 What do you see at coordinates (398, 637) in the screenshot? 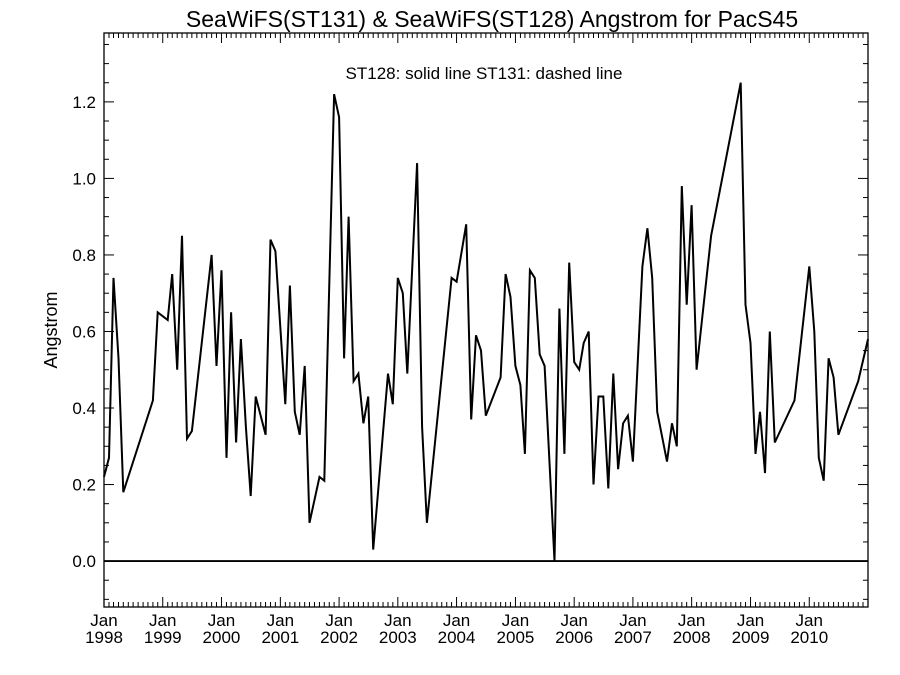
I see `x-tick-year: 2003` at bounding box center [398, 637].